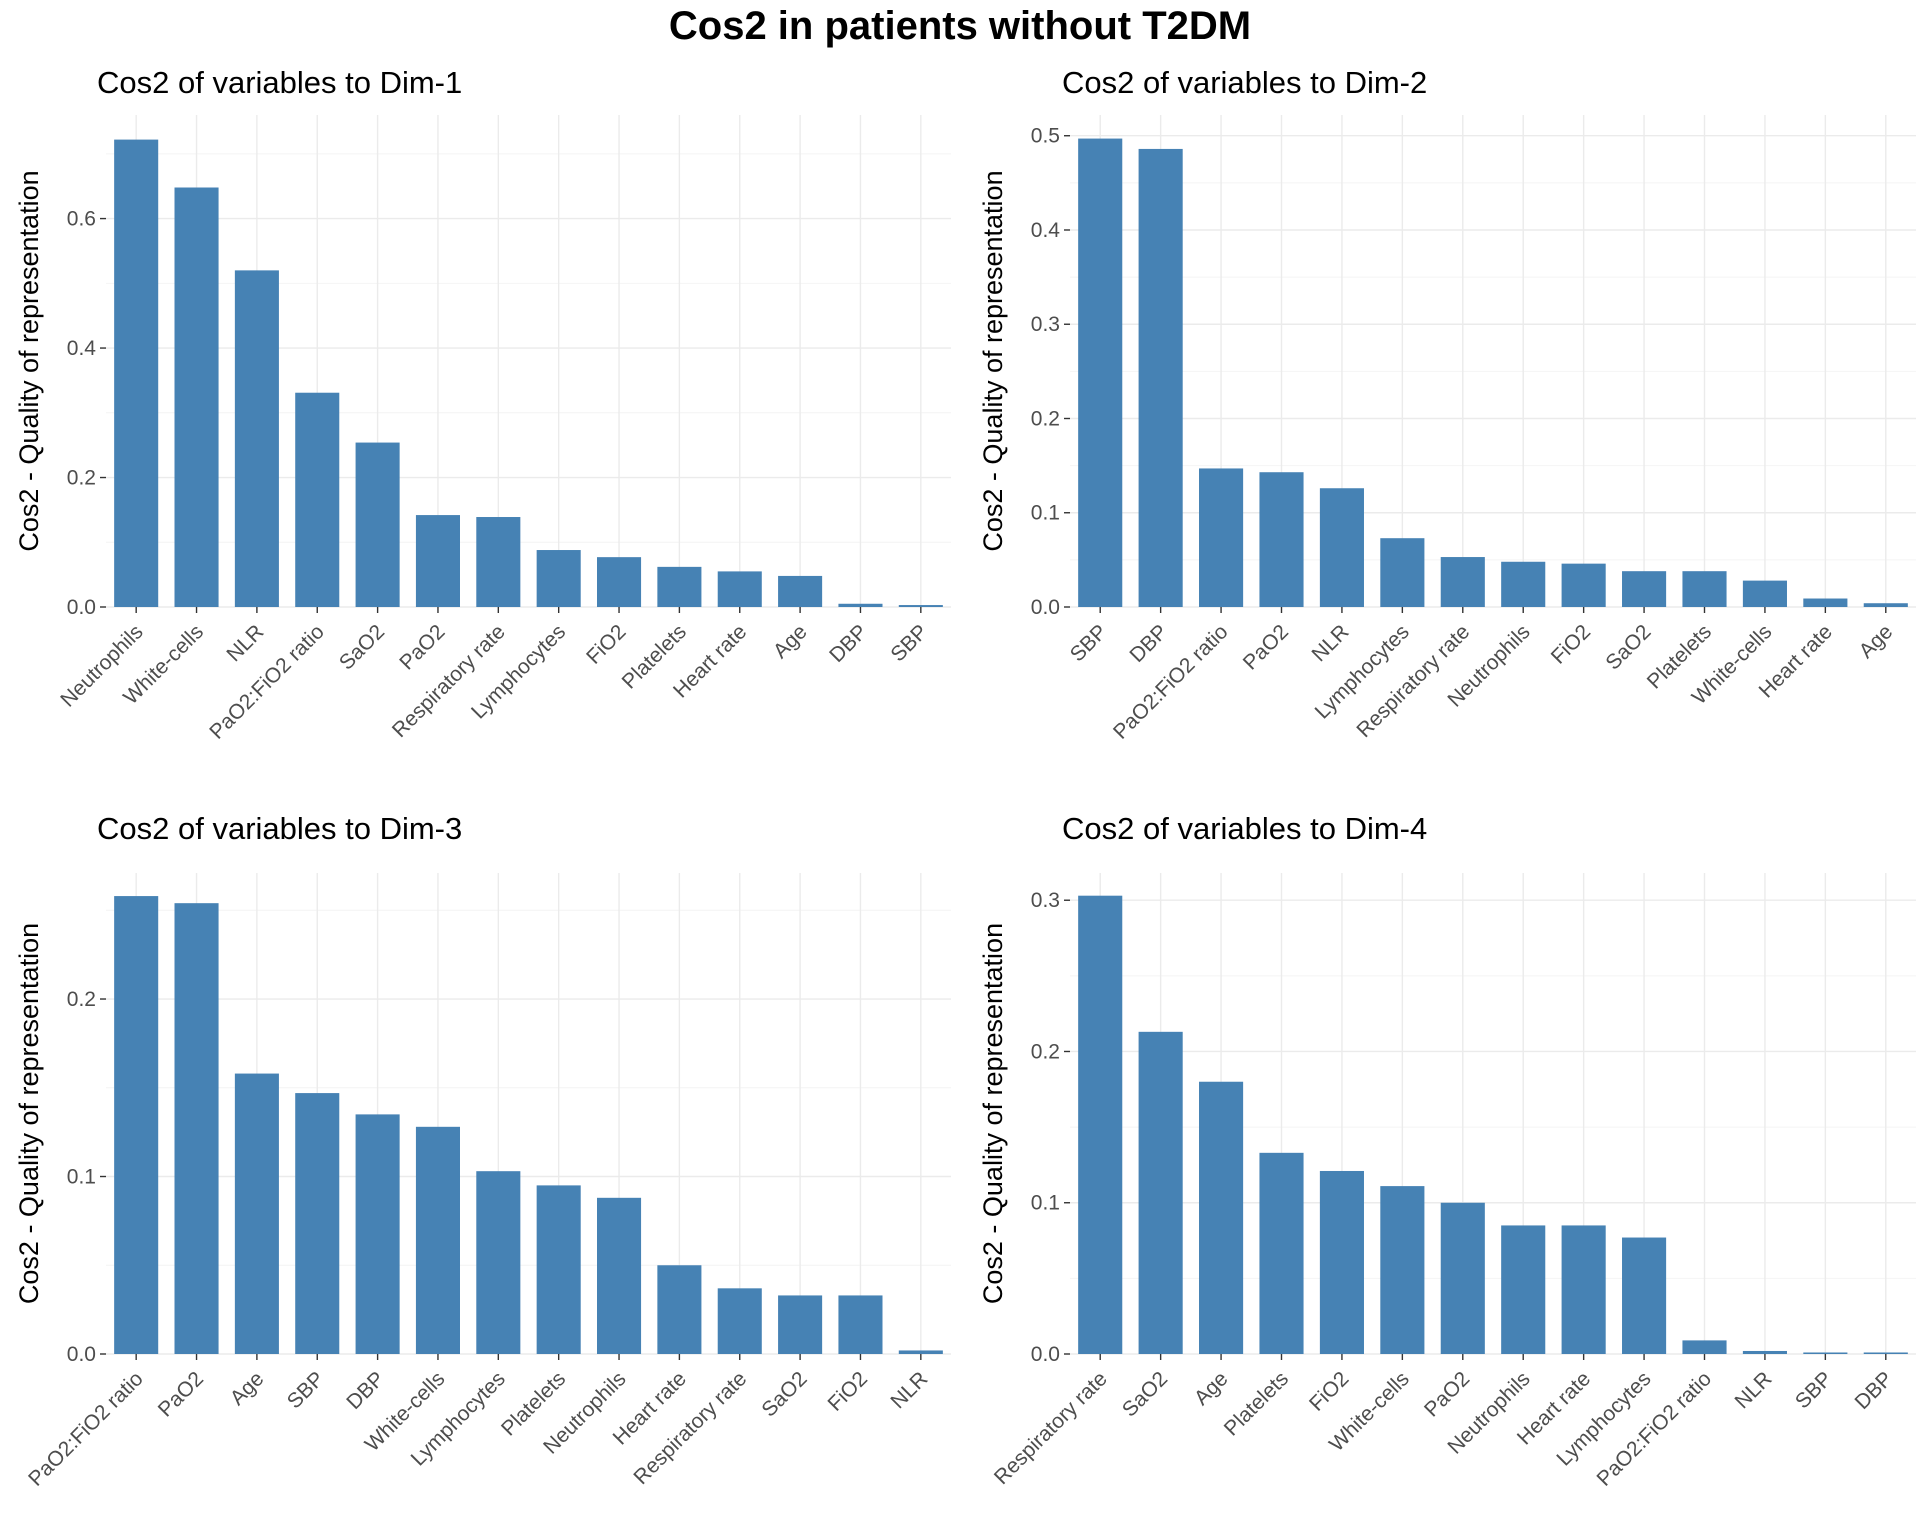  Describe the element at coordinates (1244, 82) in the screenshot. I see `panel-title: Cos2 of variables to Dim-2` at that location.